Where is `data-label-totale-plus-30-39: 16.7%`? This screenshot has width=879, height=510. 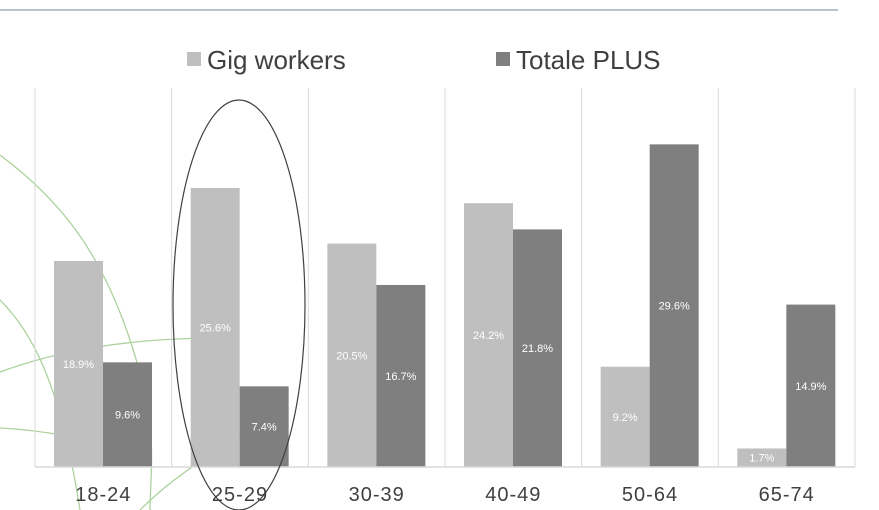 data-label-totale-plus-30-39: 16.7% is located at coordinates (400, 377).